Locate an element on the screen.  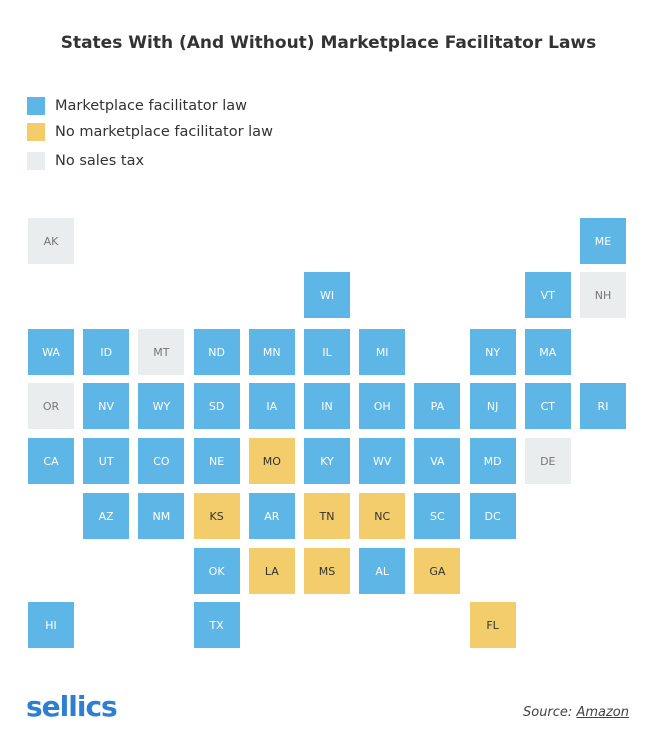
state-tile: NJ is located at coordinates (492, 406).